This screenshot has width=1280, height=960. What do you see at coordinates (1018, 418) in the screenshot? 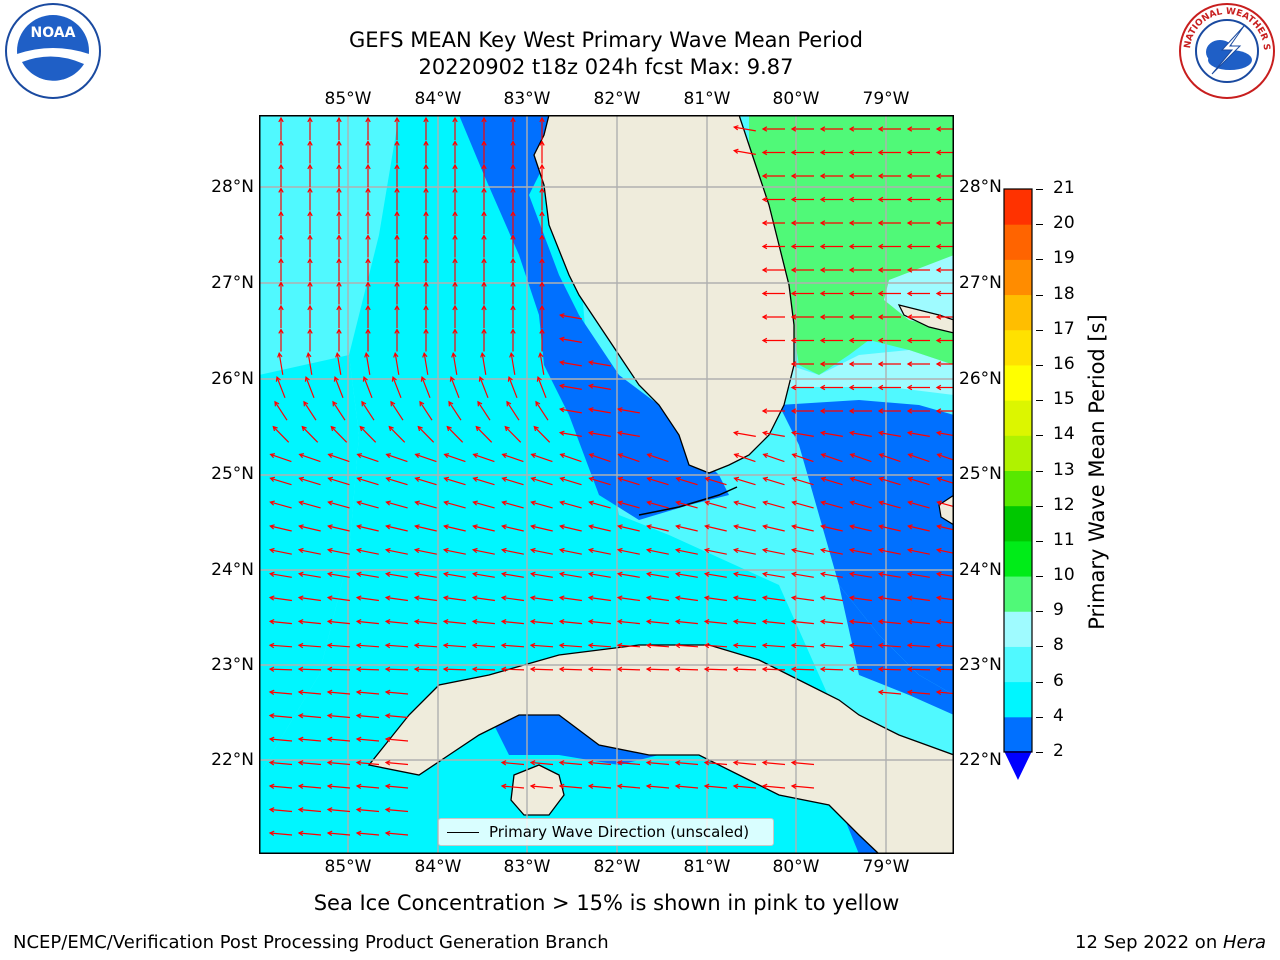
I see `colorbar-box` at bounding box center [1018, 418].